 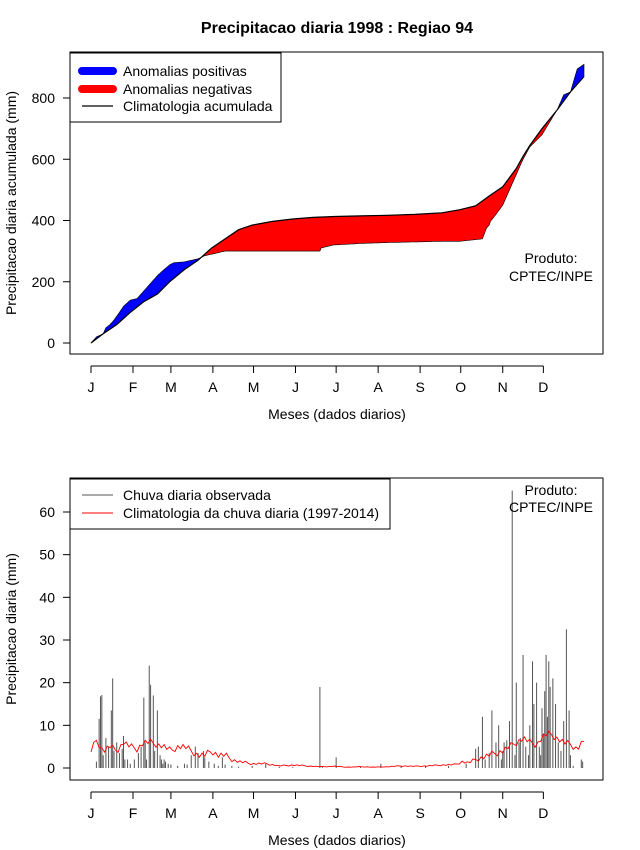 I want to click on accumulated-product-line1: Produto:, so click(x=551, y=258).